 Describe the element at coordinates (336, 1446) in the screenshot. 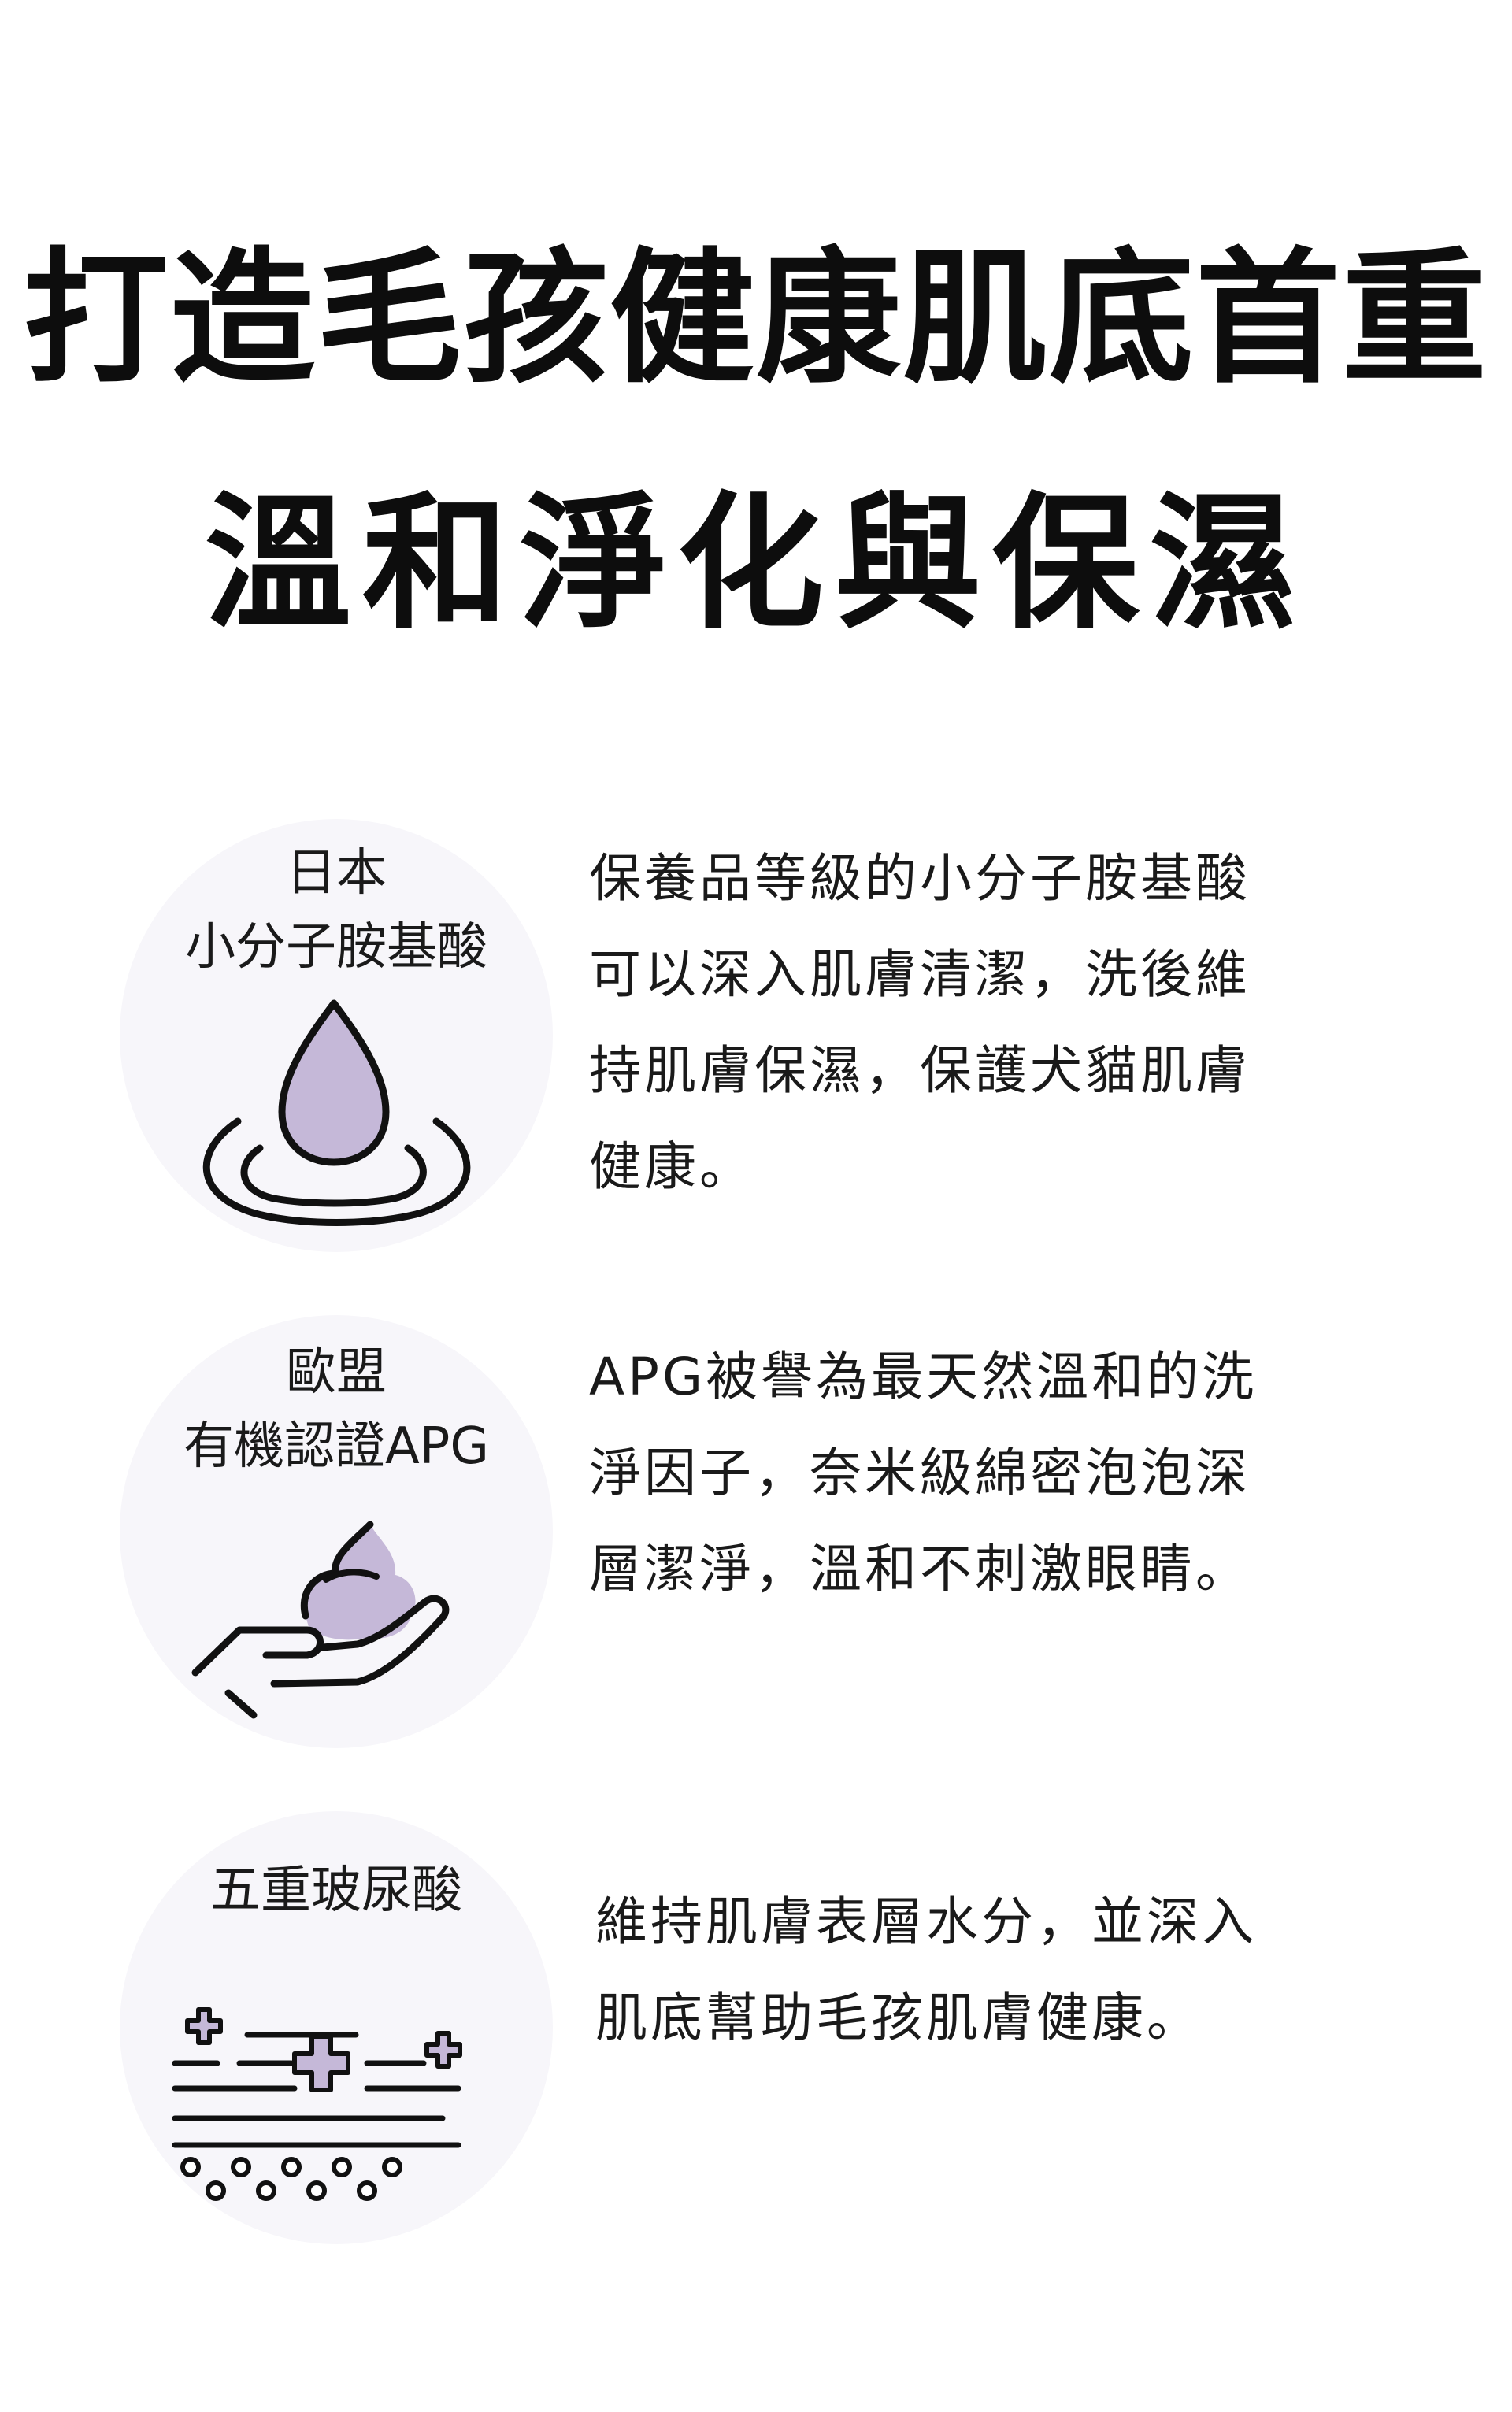

I see `feature-title-line: 有機認證APG` at that location.